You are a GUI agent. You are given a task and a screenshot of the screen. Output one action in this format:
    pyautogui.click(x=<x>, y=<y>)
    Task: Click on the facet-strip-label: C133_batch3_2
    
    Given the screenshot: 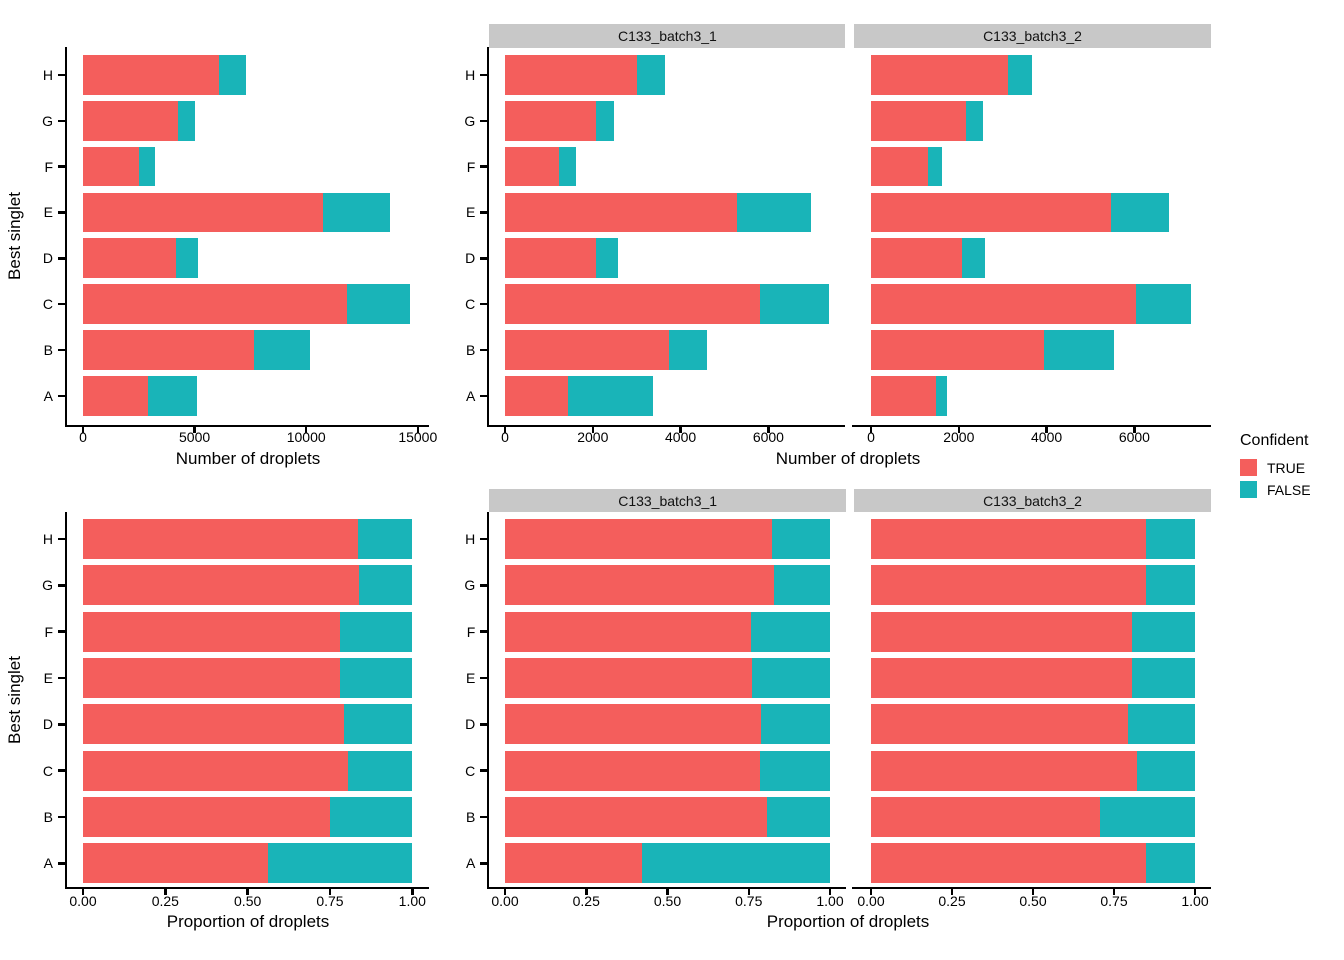 What is the action you would take?
    pyautogui.click(x=1032, y=36)
    